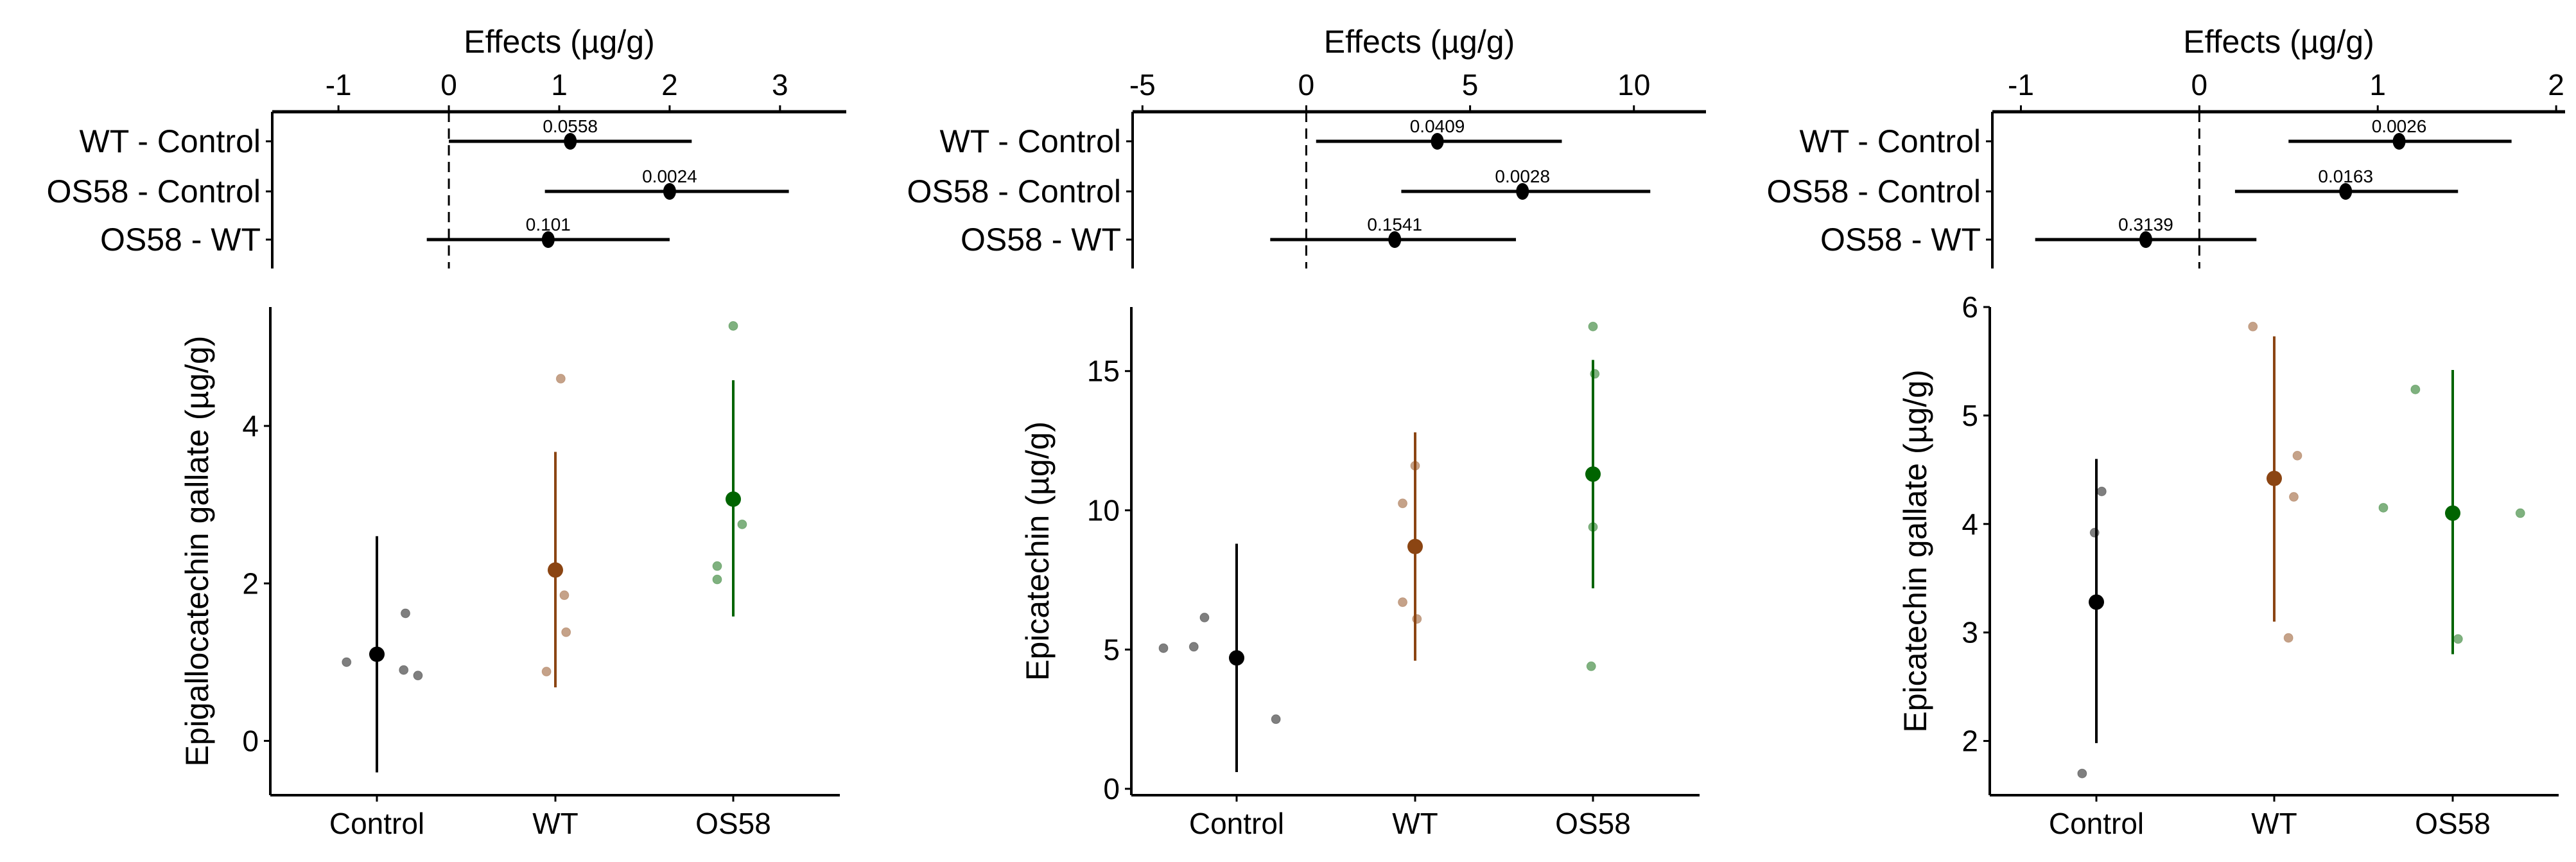 This screenshot has height=862, width=2576. Describe the element at coordinates (548, 224) in the screenshot. I see `forest-p-value-label: 0.101` at that location.